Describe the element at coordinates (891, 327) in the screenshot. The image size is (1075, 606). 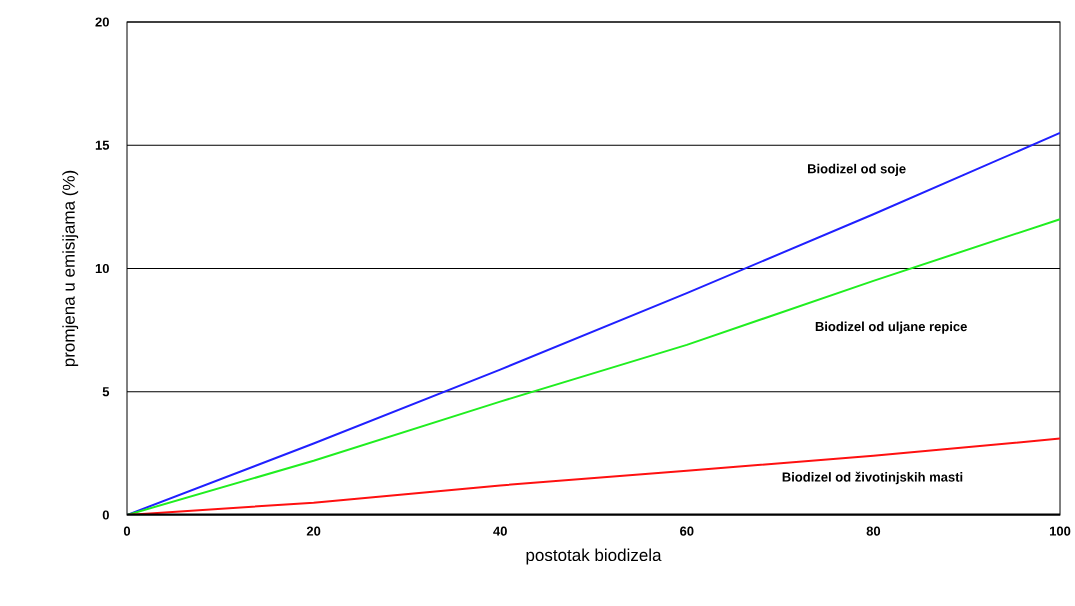
I see `annotation: Biodizel od uljane repice` at that location.